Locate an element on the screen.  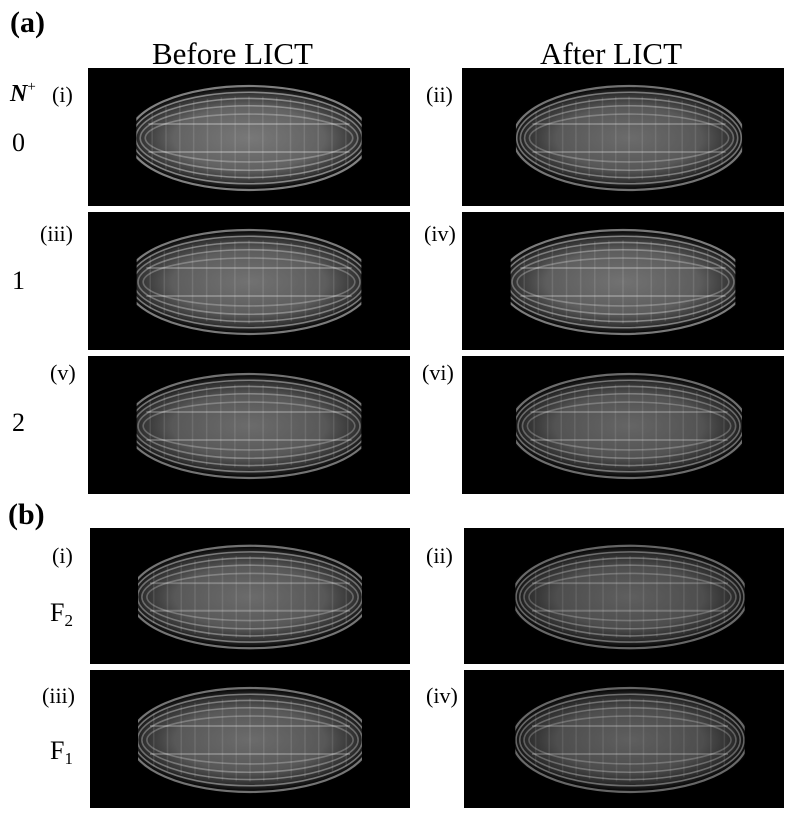
label-a-iv: (iv) is located at coordinates (440, 233).